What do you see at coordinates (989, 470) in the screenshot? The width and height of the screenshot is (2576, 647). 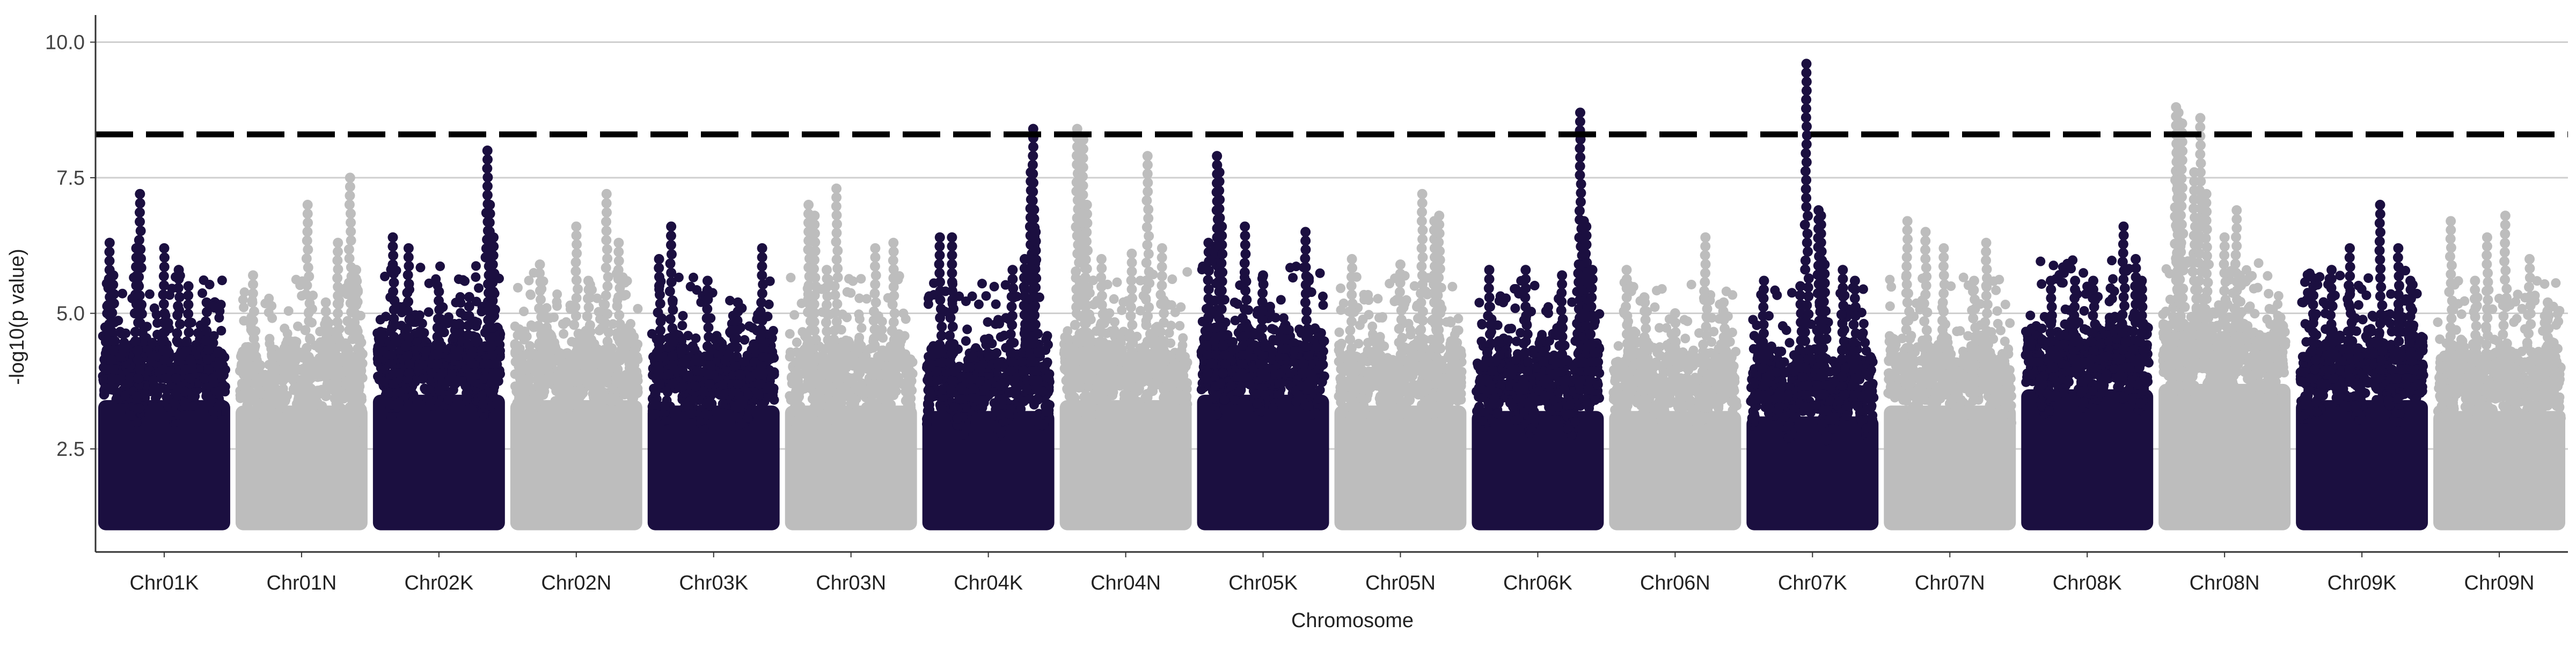 I see `dense-points-Chr04K` at bounding box center [989, 470].